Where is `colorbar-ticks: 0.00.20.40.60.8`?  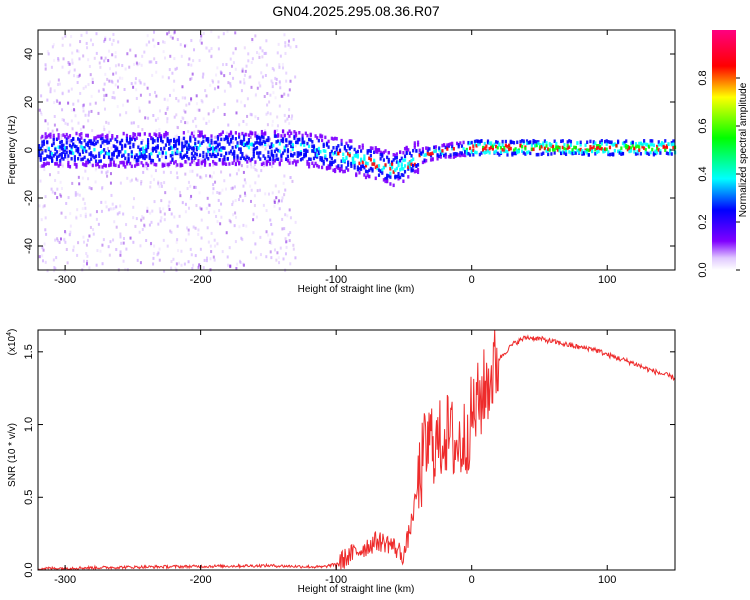 colorbar-ticks: 0.00.20.40.60.8 is located at coordinates (718, 174).